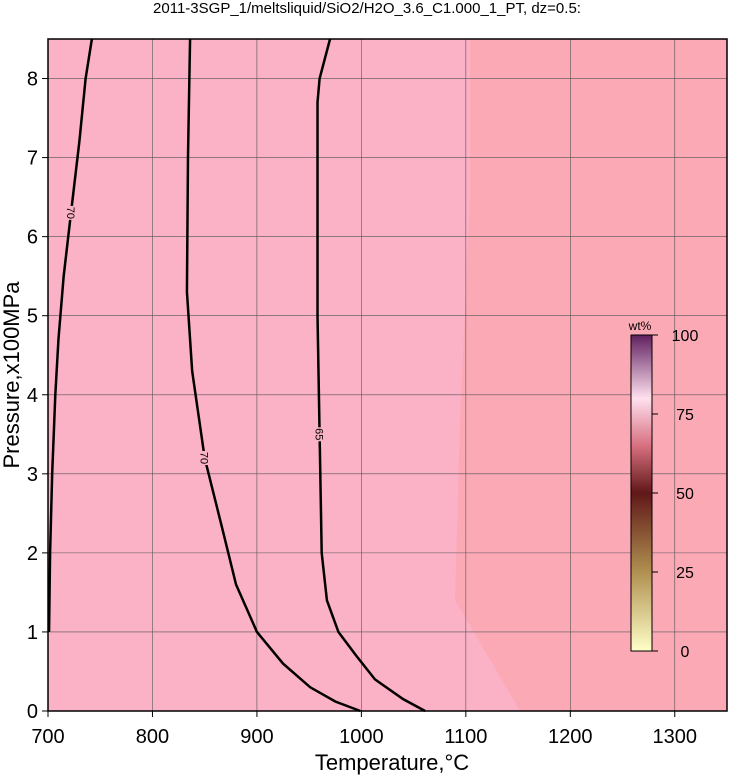 This screenshot has width=734, height=781. What do you see at coordinates (663, 490) in the screenshot?
I see `colorbar: wt% 0 25 50 75 100` at bounding box center [663, 490].